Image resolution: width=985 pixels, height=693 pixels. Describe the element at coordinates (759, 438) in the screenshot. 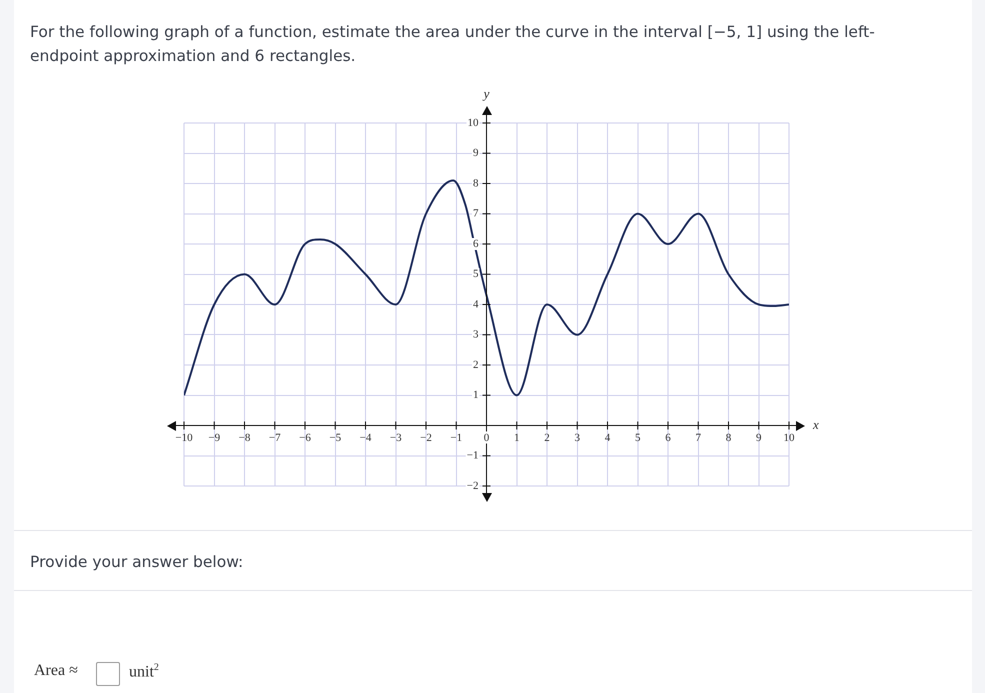

I see `x-tick-label: 9` at that location.